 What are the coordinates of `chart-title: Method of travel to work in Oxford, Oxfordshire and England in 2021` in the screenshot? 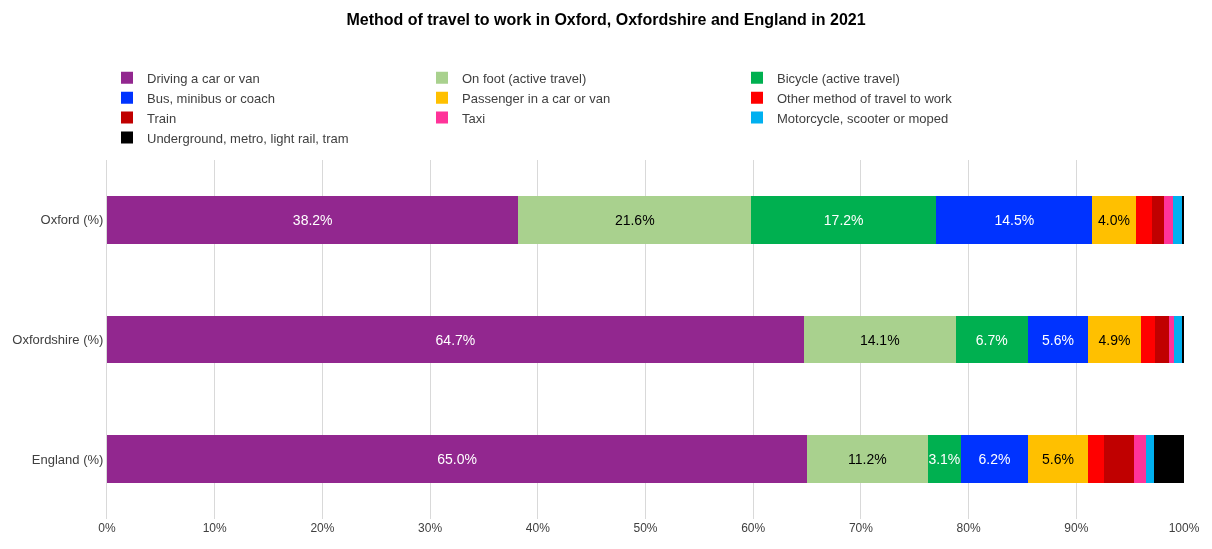 It's located at (606, 19).